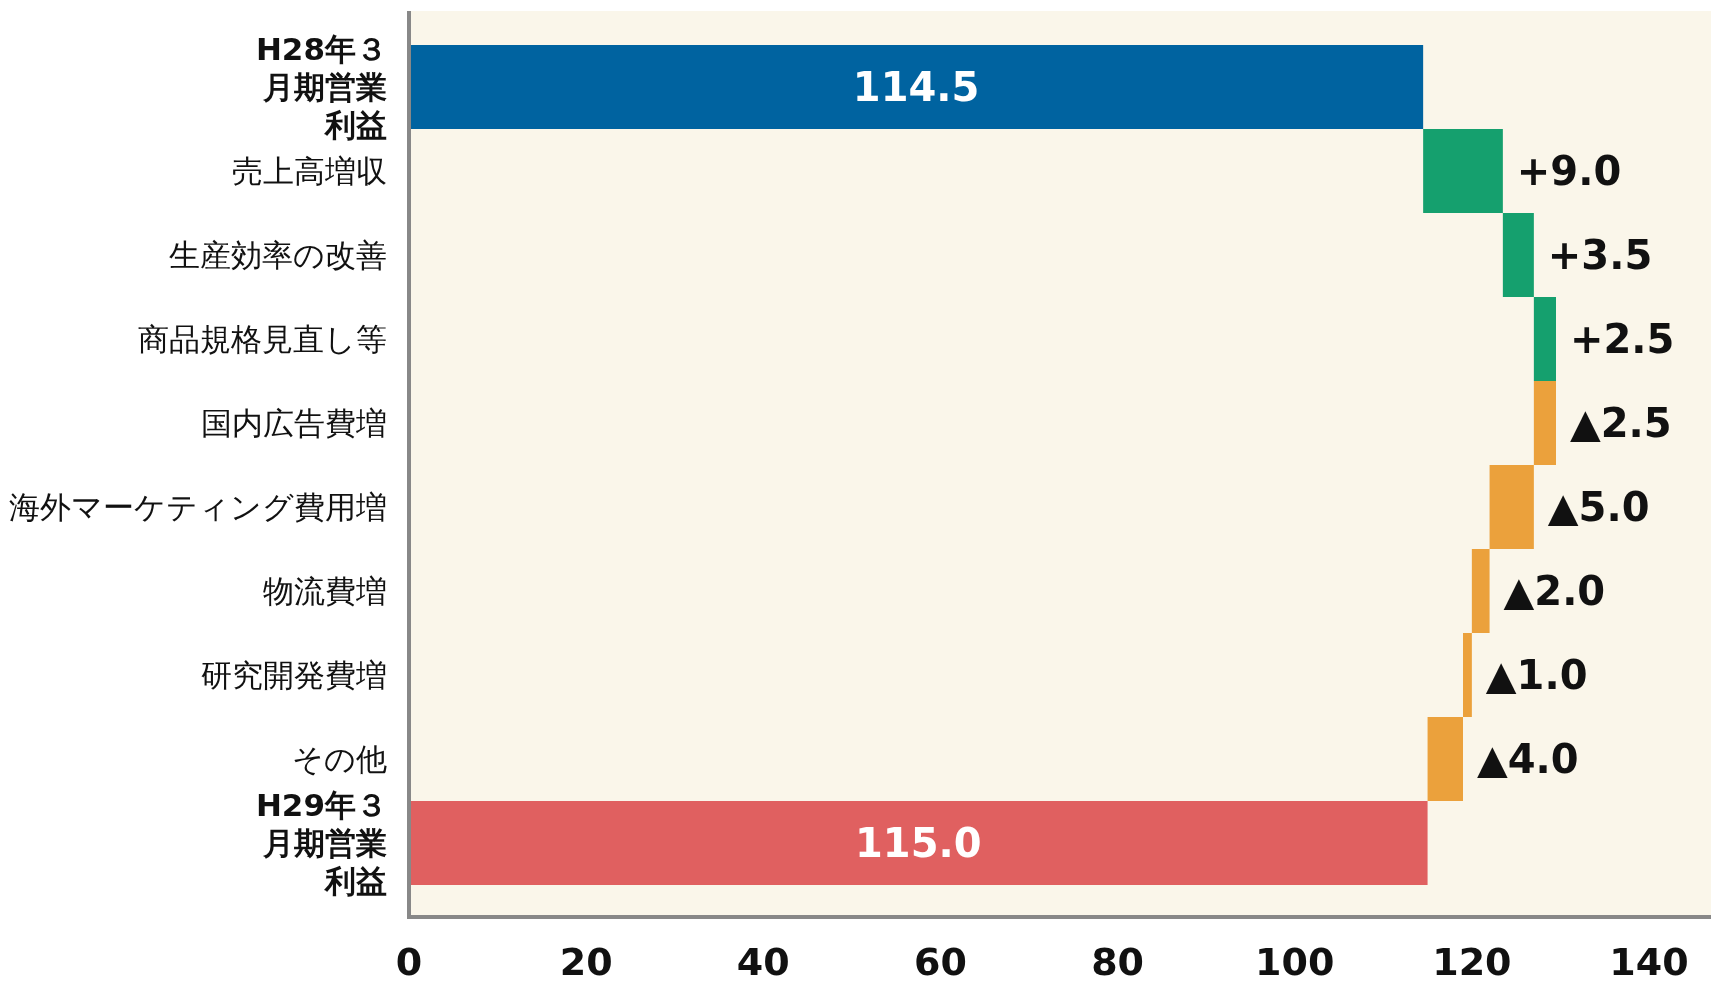 The image size is (1711, 984). What do you see at coordinates (1598, 507) in the screenshot?
I see `data-label: ▲5.0` at bounding box center [1598, 507].